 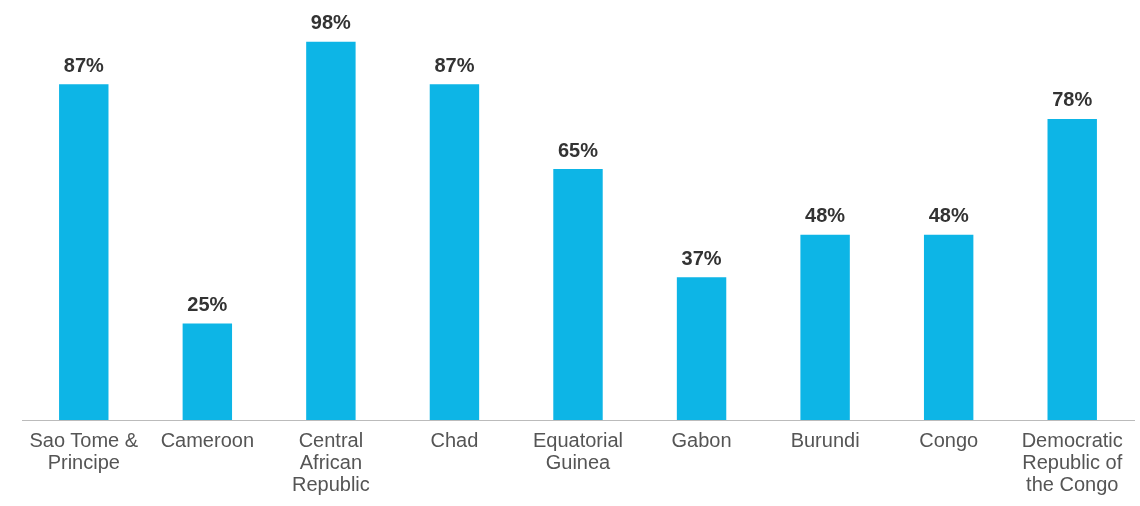 What do you see at coordinates (207, 439) in the screenshot?
I see `x-tick-label: Cameroon` at bounding box center [207, 439].